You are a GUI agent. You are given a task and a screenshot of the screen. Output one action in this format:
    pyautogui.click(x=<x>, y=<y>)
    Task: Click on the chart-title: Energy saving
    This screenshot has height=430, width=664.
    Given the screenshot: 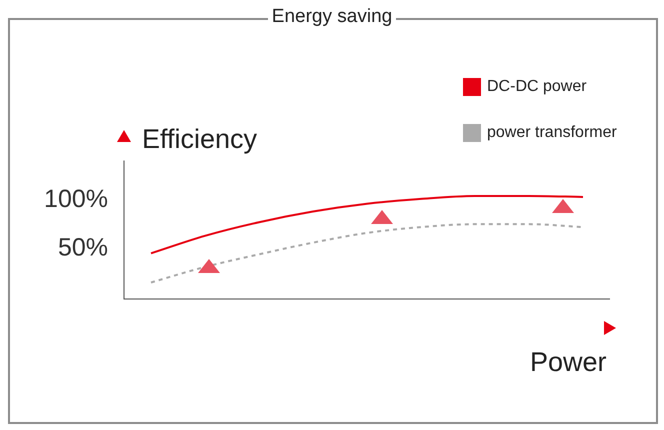 What is the action you would take?
    pyautogui.click(x=332, y=16)
    